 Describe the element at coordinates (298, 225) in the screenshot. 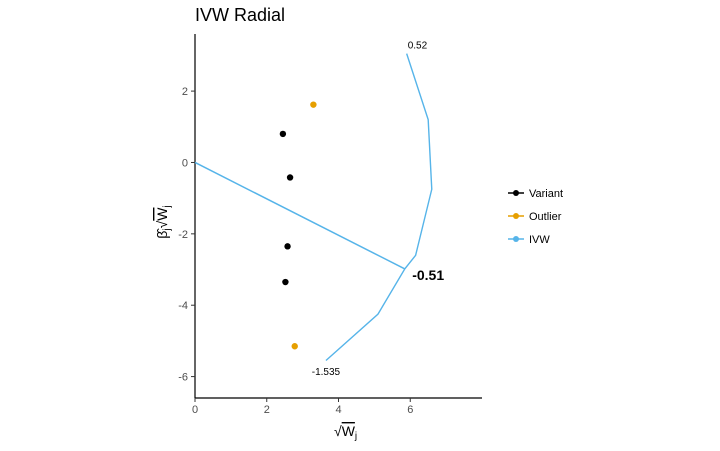

I see `points-layer` at that location.